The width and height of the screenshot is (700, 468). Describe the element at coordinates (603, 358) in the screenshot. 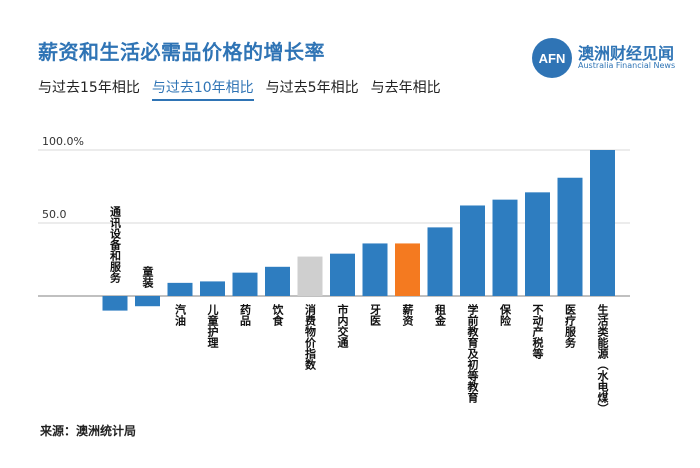

I see `category-label: 生活类能源（水电煤）` at that location.